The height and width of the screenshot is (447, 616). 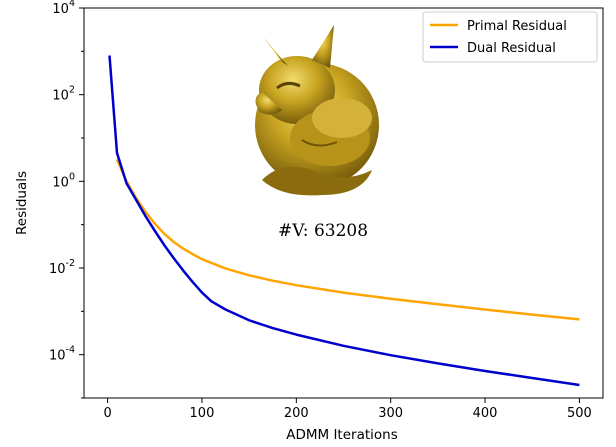 What do you see at coordinates (62, 354) in the screenshot?
I see `y-tick-label: 10⁻⁴` at bounding box center [62, 354].